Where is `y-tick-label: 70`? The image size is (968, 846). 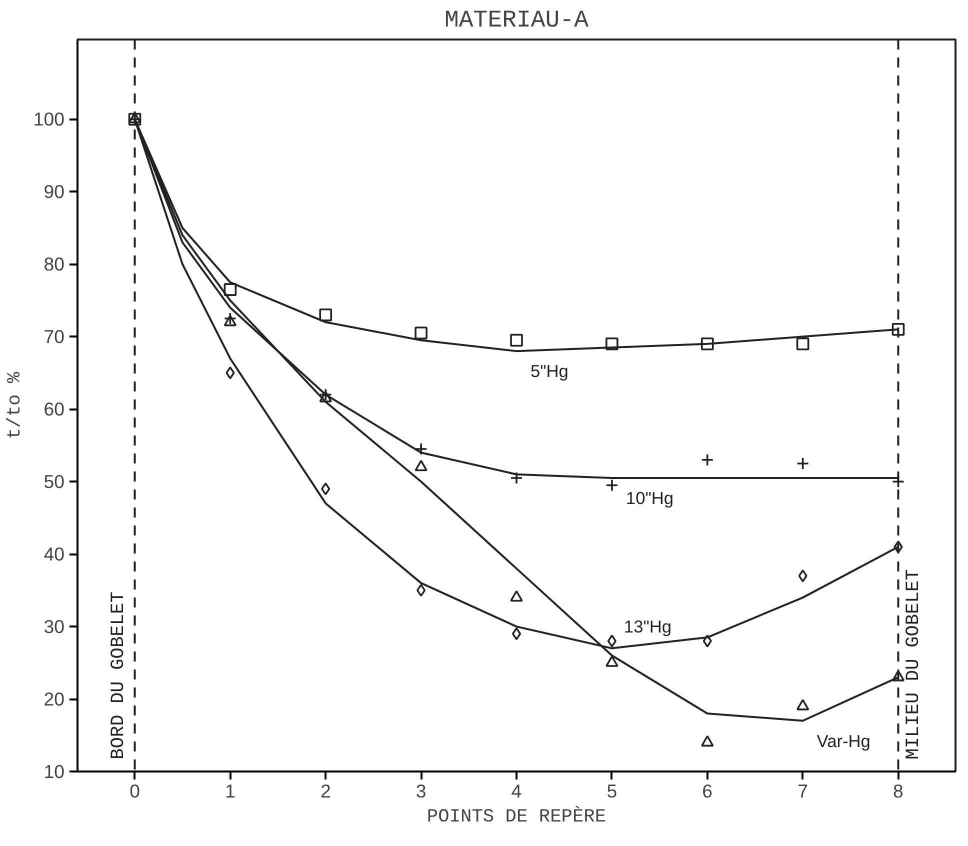
y-tick-label: 70 is located at coordinates (54, 337).